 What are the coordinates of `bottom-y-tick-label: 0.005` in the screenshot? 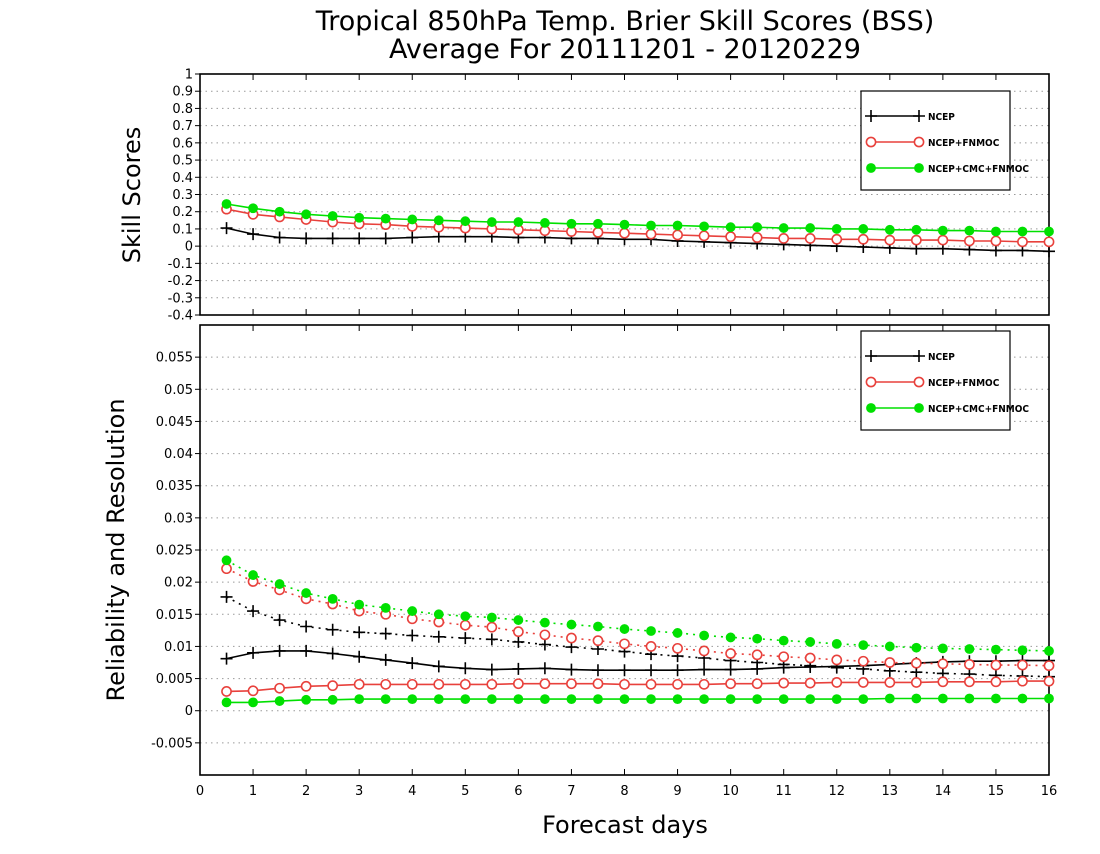 It's located at (174, 679).